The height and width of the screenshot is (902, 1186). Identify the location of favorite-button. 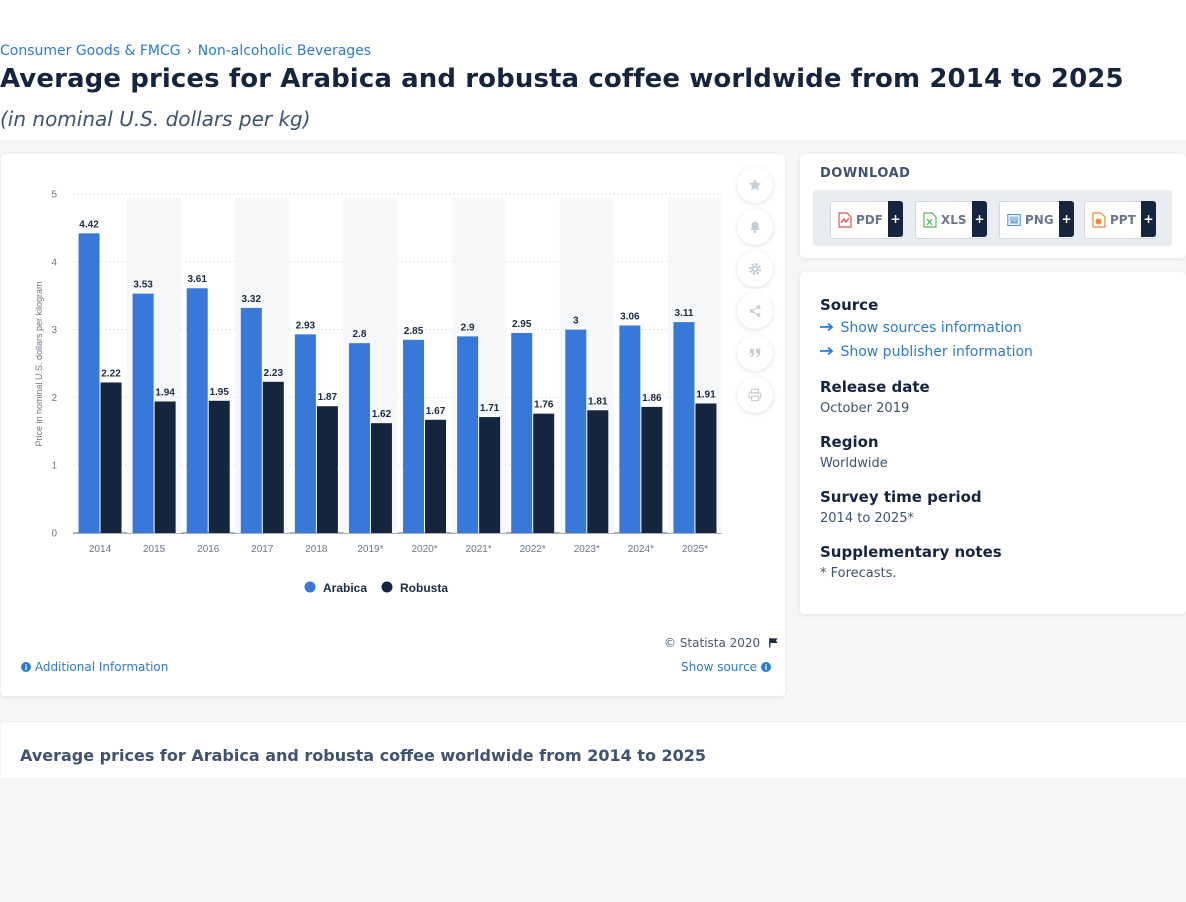
(755, 185).